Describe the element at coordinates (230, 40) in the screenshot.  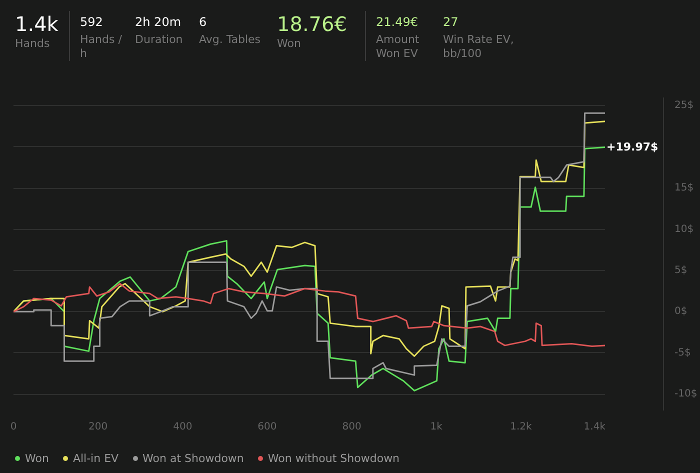
I see `text: Avg. Tables` at that location.